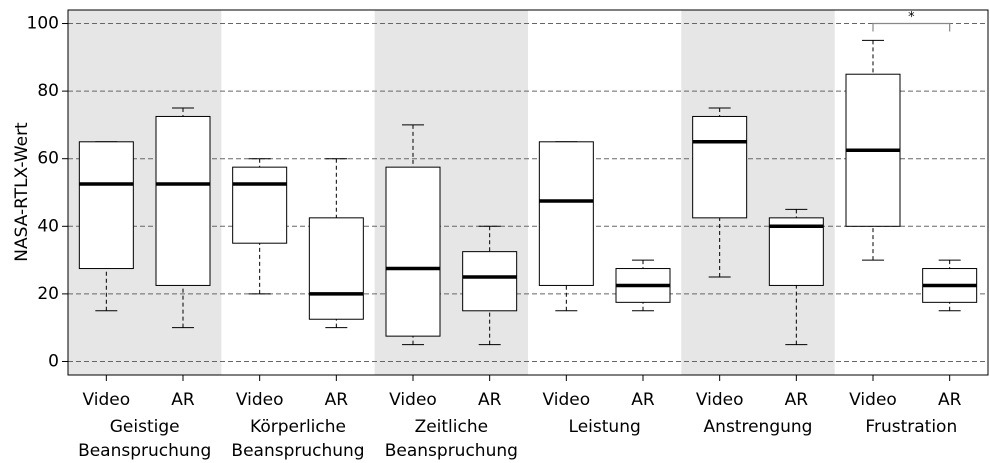 The width and height of the screenshot is (990, 463). Describe the element at coordinates (48, 159) in the screenshot. I see `y-tick-label: 60` at that location.